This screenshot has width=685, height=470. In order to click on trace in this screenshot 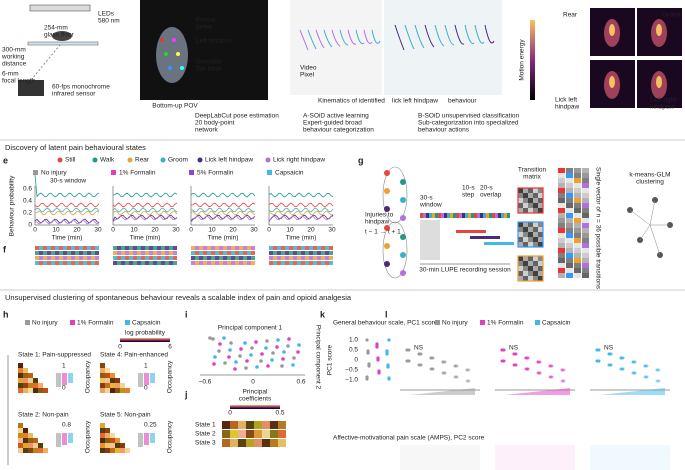, I will do `click(223, 195)`.